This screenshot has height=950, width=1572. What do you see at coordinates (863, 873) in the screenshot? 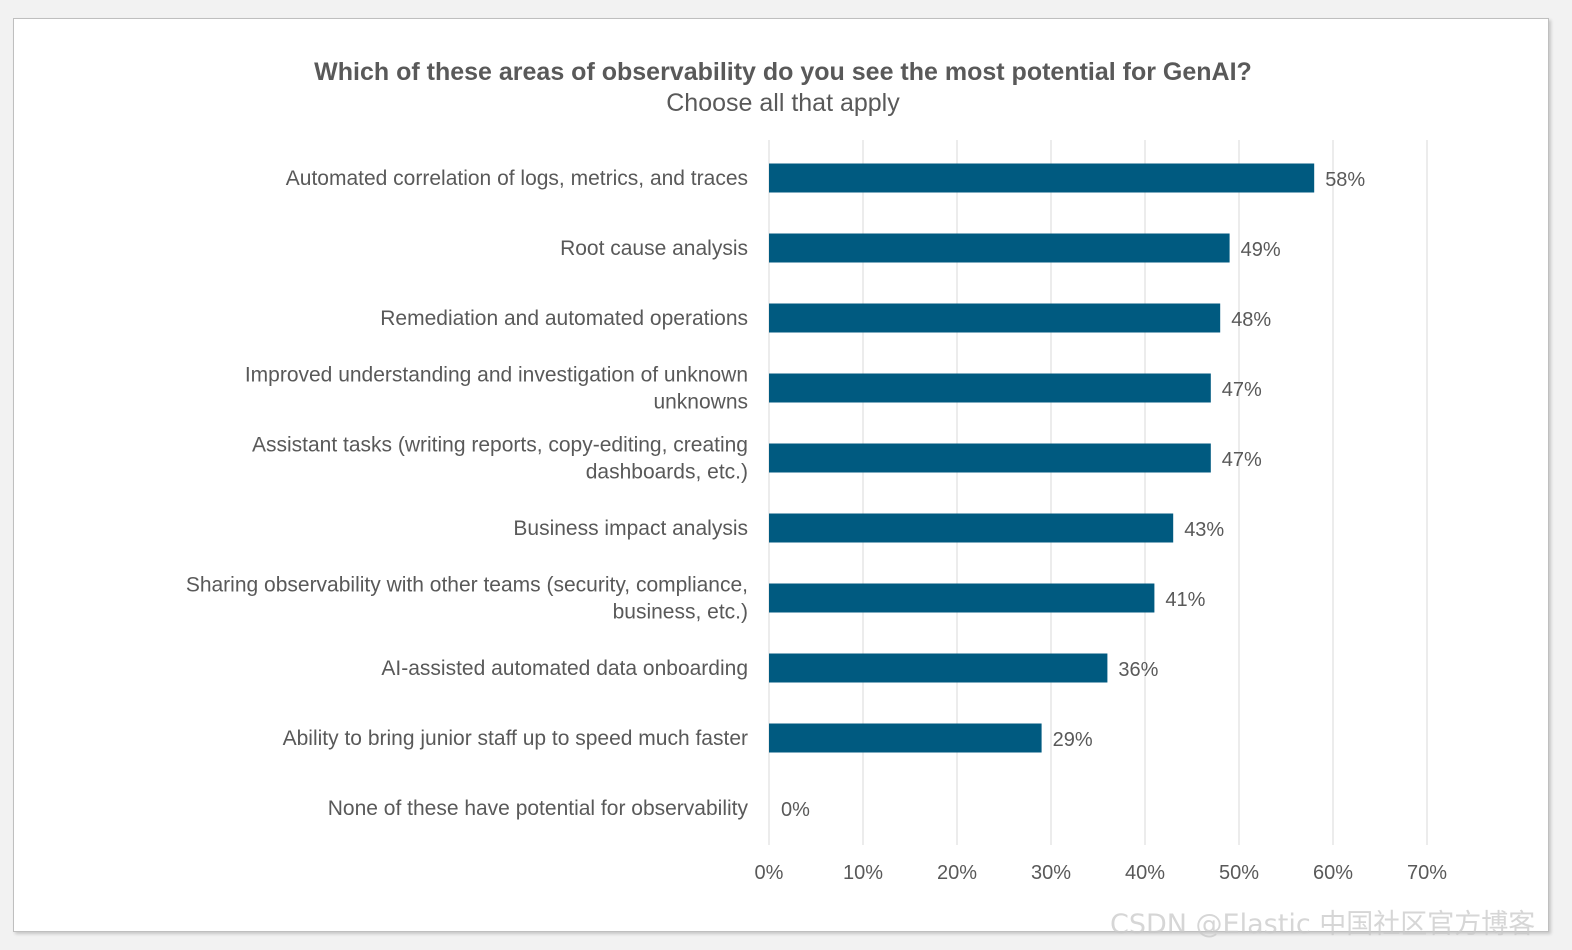
I see `x-tick-label: 10%` at bounding box center [863, 873].